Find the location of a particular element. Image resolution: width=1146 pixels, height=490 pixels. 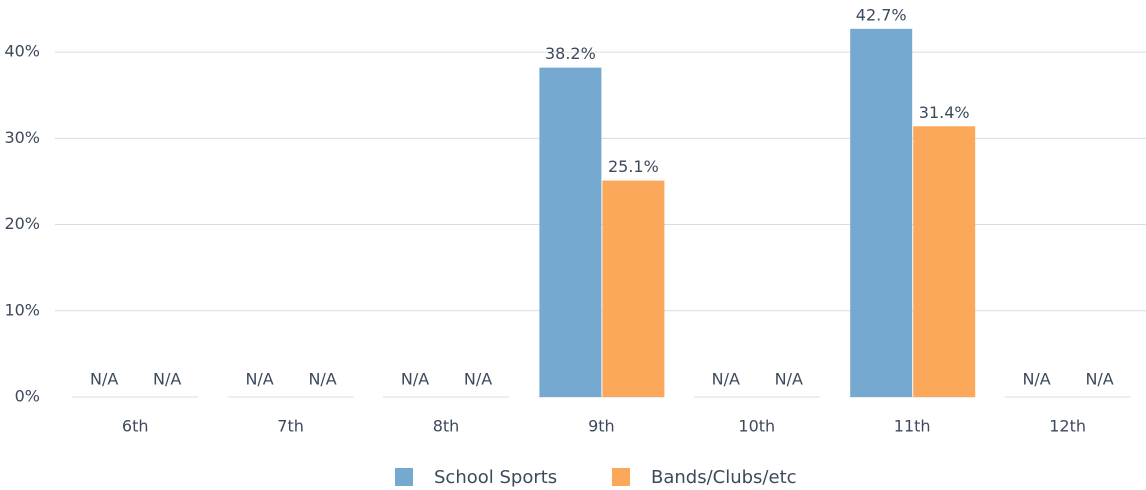

y-tick-label: 20% is located at coordinates (22, 223).